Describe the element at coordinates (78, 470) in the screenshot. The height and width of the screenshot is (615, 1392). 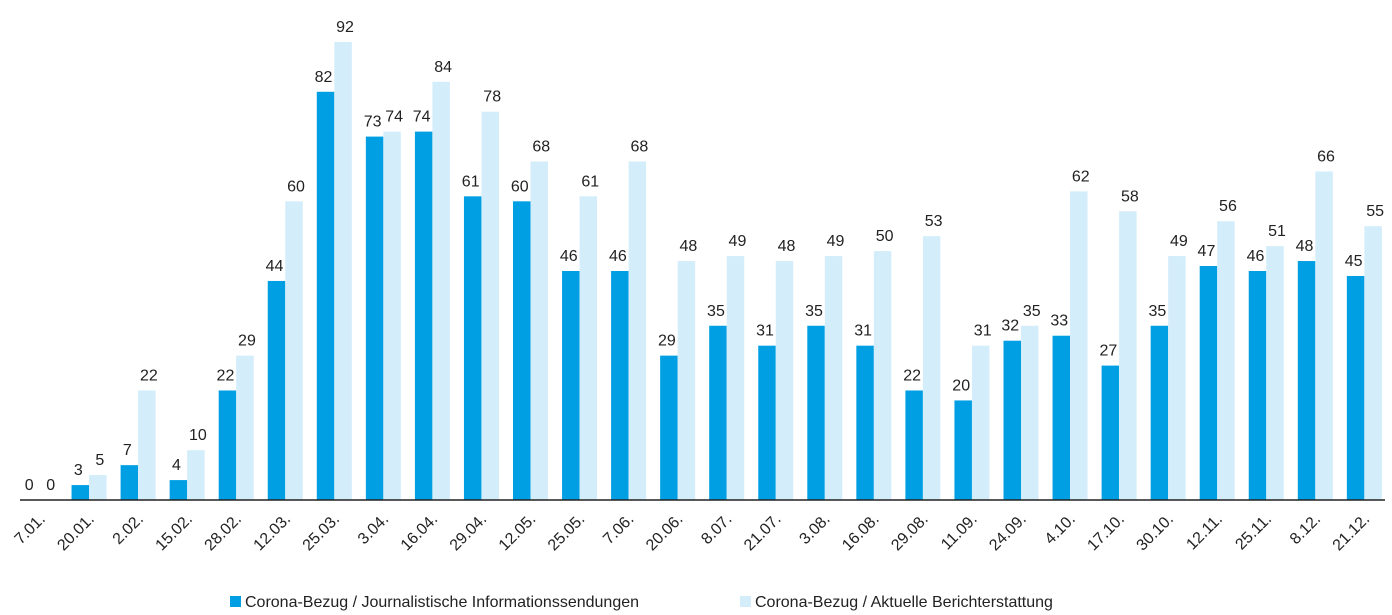
I see `value-label: 3` at that location.